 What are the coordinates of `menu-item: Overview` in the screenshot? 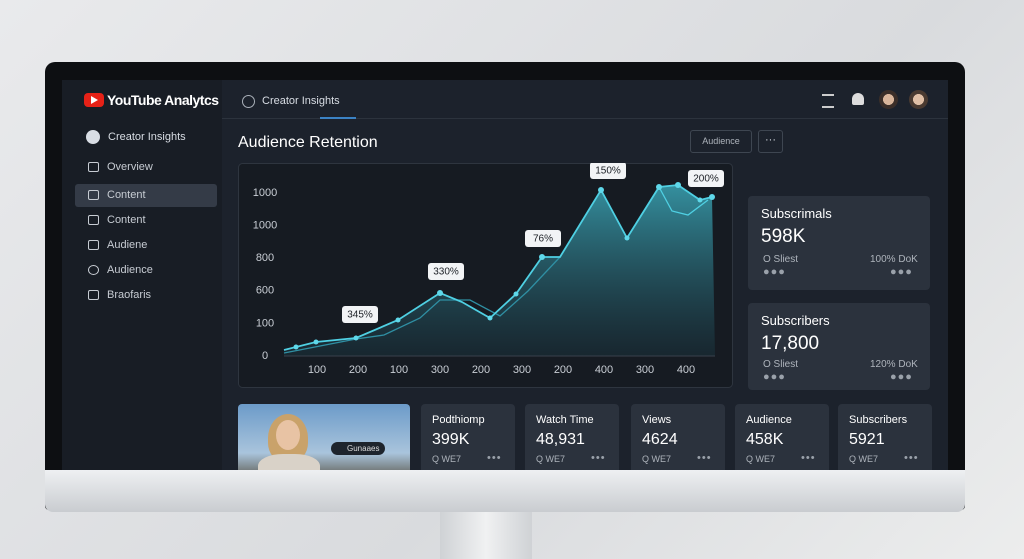 It's located at (146, 167).